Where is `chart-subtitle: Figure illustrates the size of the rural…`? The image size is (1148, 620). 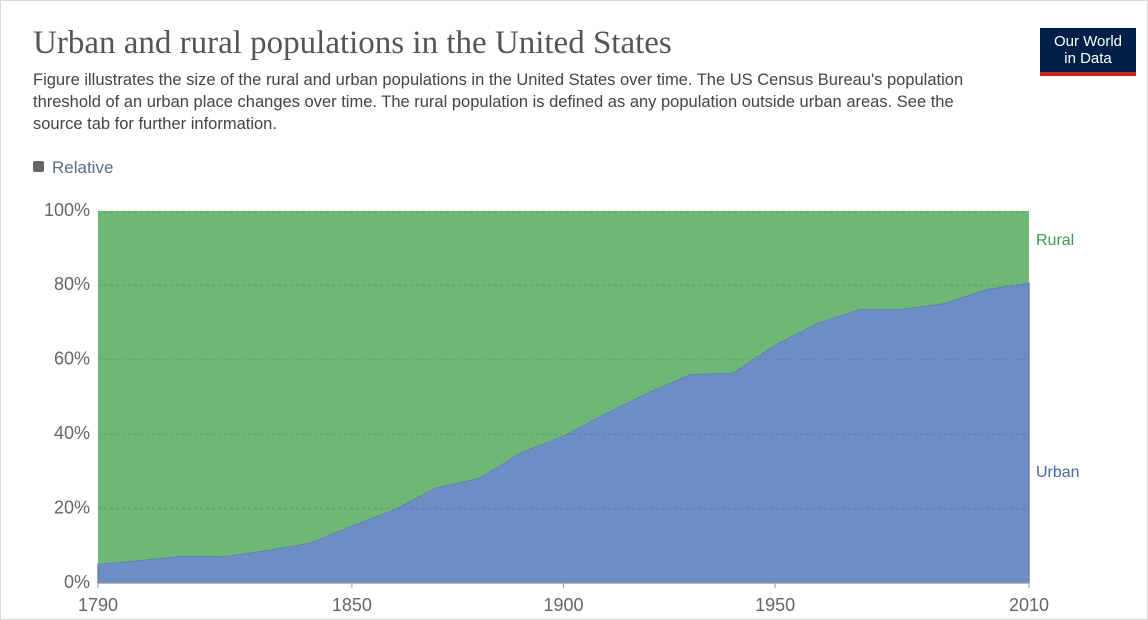 chart-subtitle: Figure illustrates the size of the rural… is located at coordinates (498, 102).